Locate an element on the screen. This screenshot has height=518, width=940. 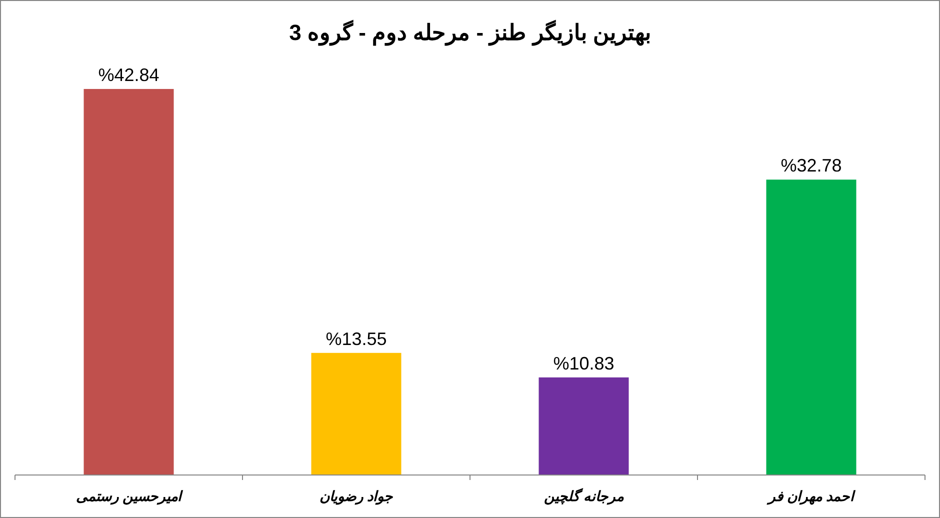
x-tick-label: احمد مهران فر is located at coordinates (811, 496).